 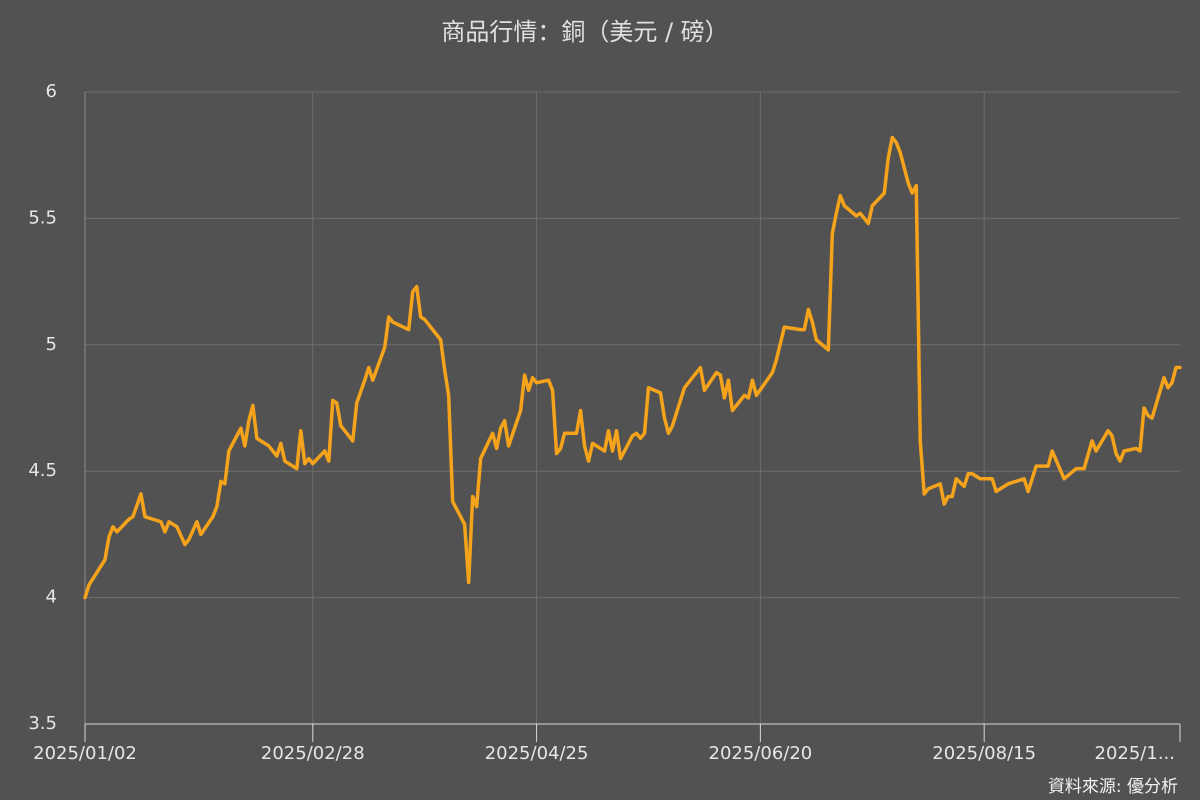 I want to click on x-tick-label: 2025/06/20, so click(x=761, y=753).